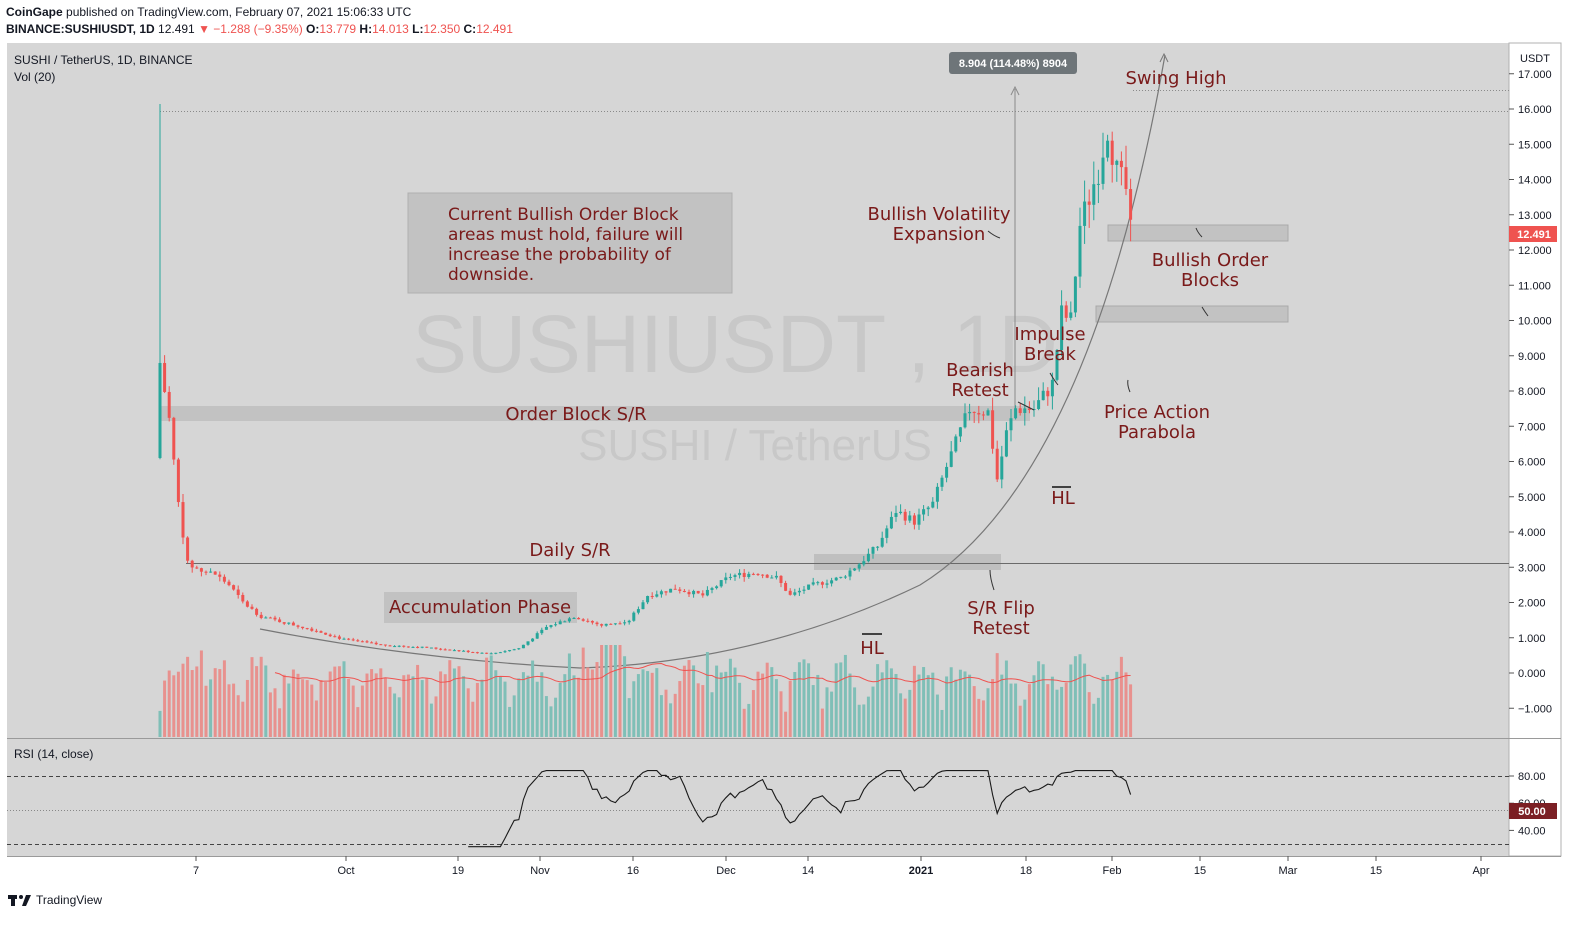  I want to click on time-tick-label: Feb, so click(1112, 871).